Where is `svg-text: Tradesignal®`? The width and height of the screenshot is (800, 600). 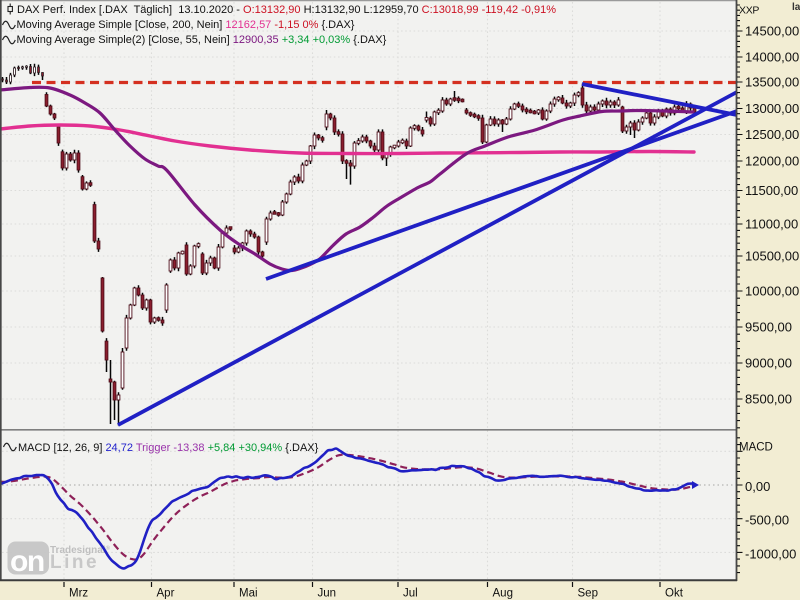
svg-text: Tradesignal® is located at coordinates (80, 550).